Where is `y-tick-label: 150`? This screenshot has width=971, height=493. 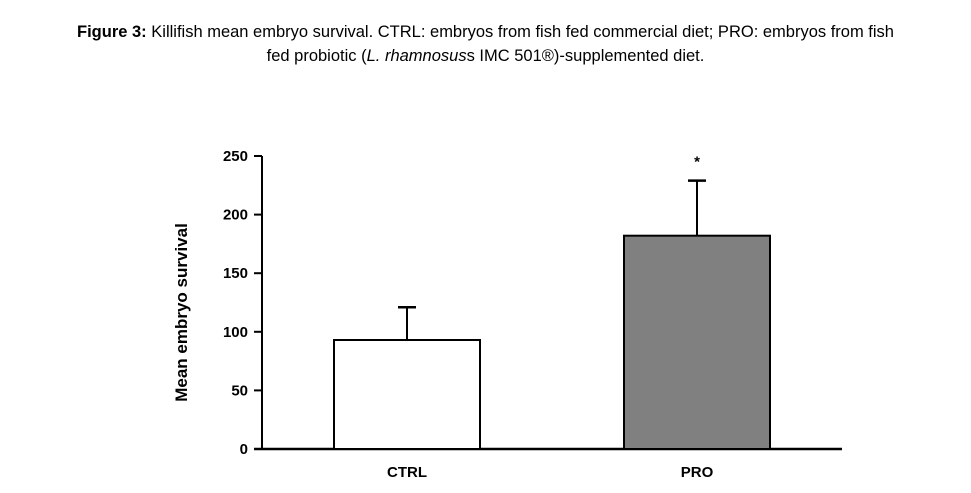 y-tick-label: 150 is located at coordinates (235, 273).